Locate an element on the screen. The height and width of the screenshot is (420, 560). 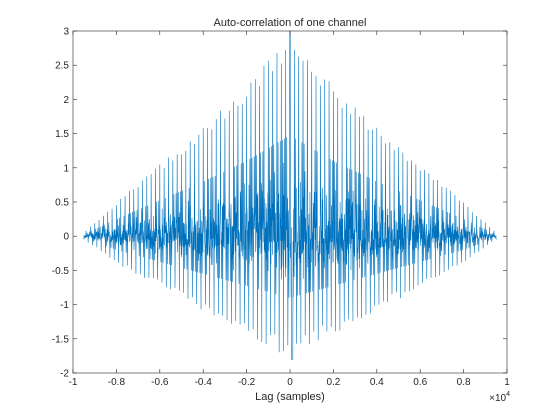
x-tick-label: -0.2 is located at coordinates (247, 382).